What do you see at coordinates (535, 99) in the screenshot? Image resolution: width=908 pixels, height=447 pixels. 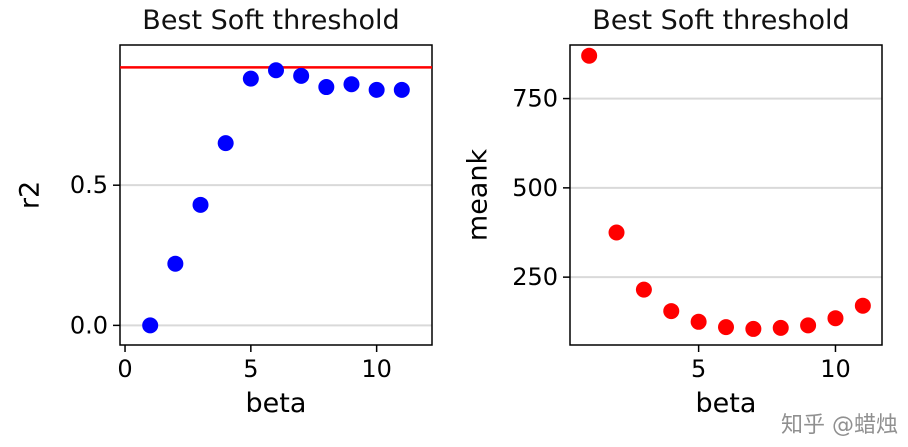 I see `svg-text: 750` at bounding box center [535, 99].